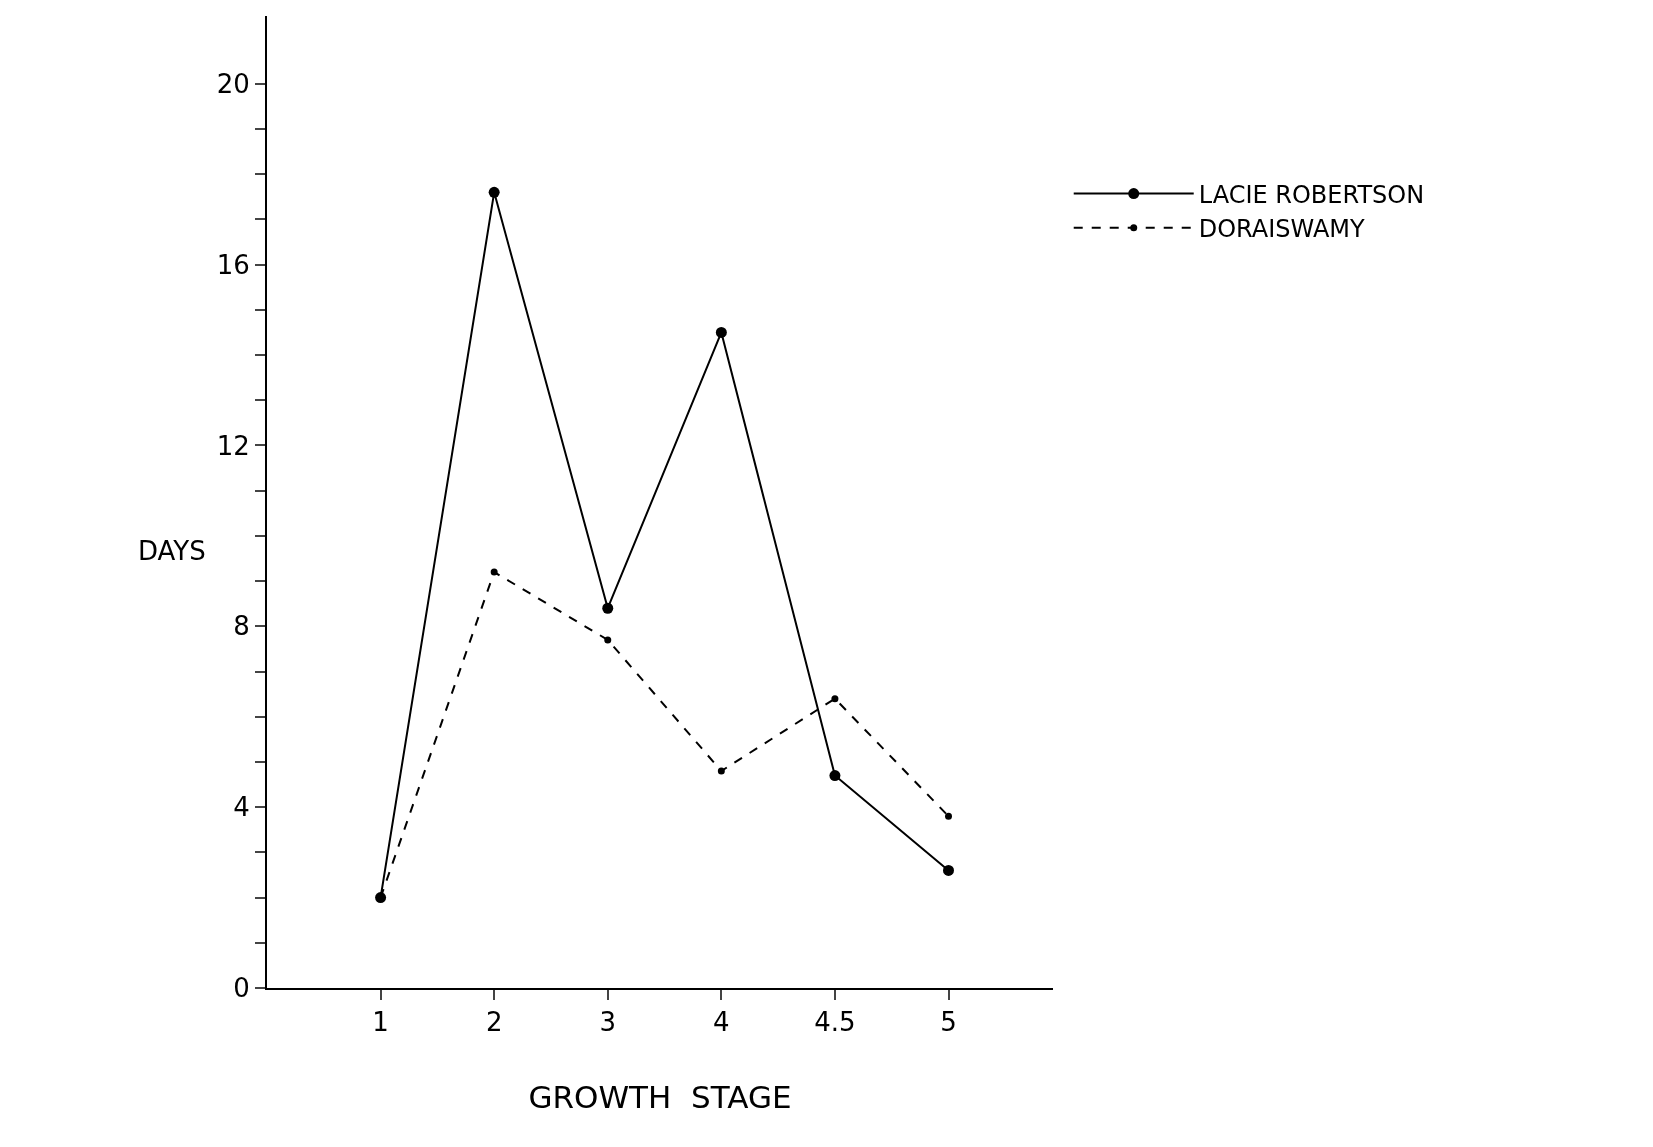  What do you see at coordinates (233, 83) in the screenshot?
I see `y-tick-label: 20` at bounding box center [233, 83].